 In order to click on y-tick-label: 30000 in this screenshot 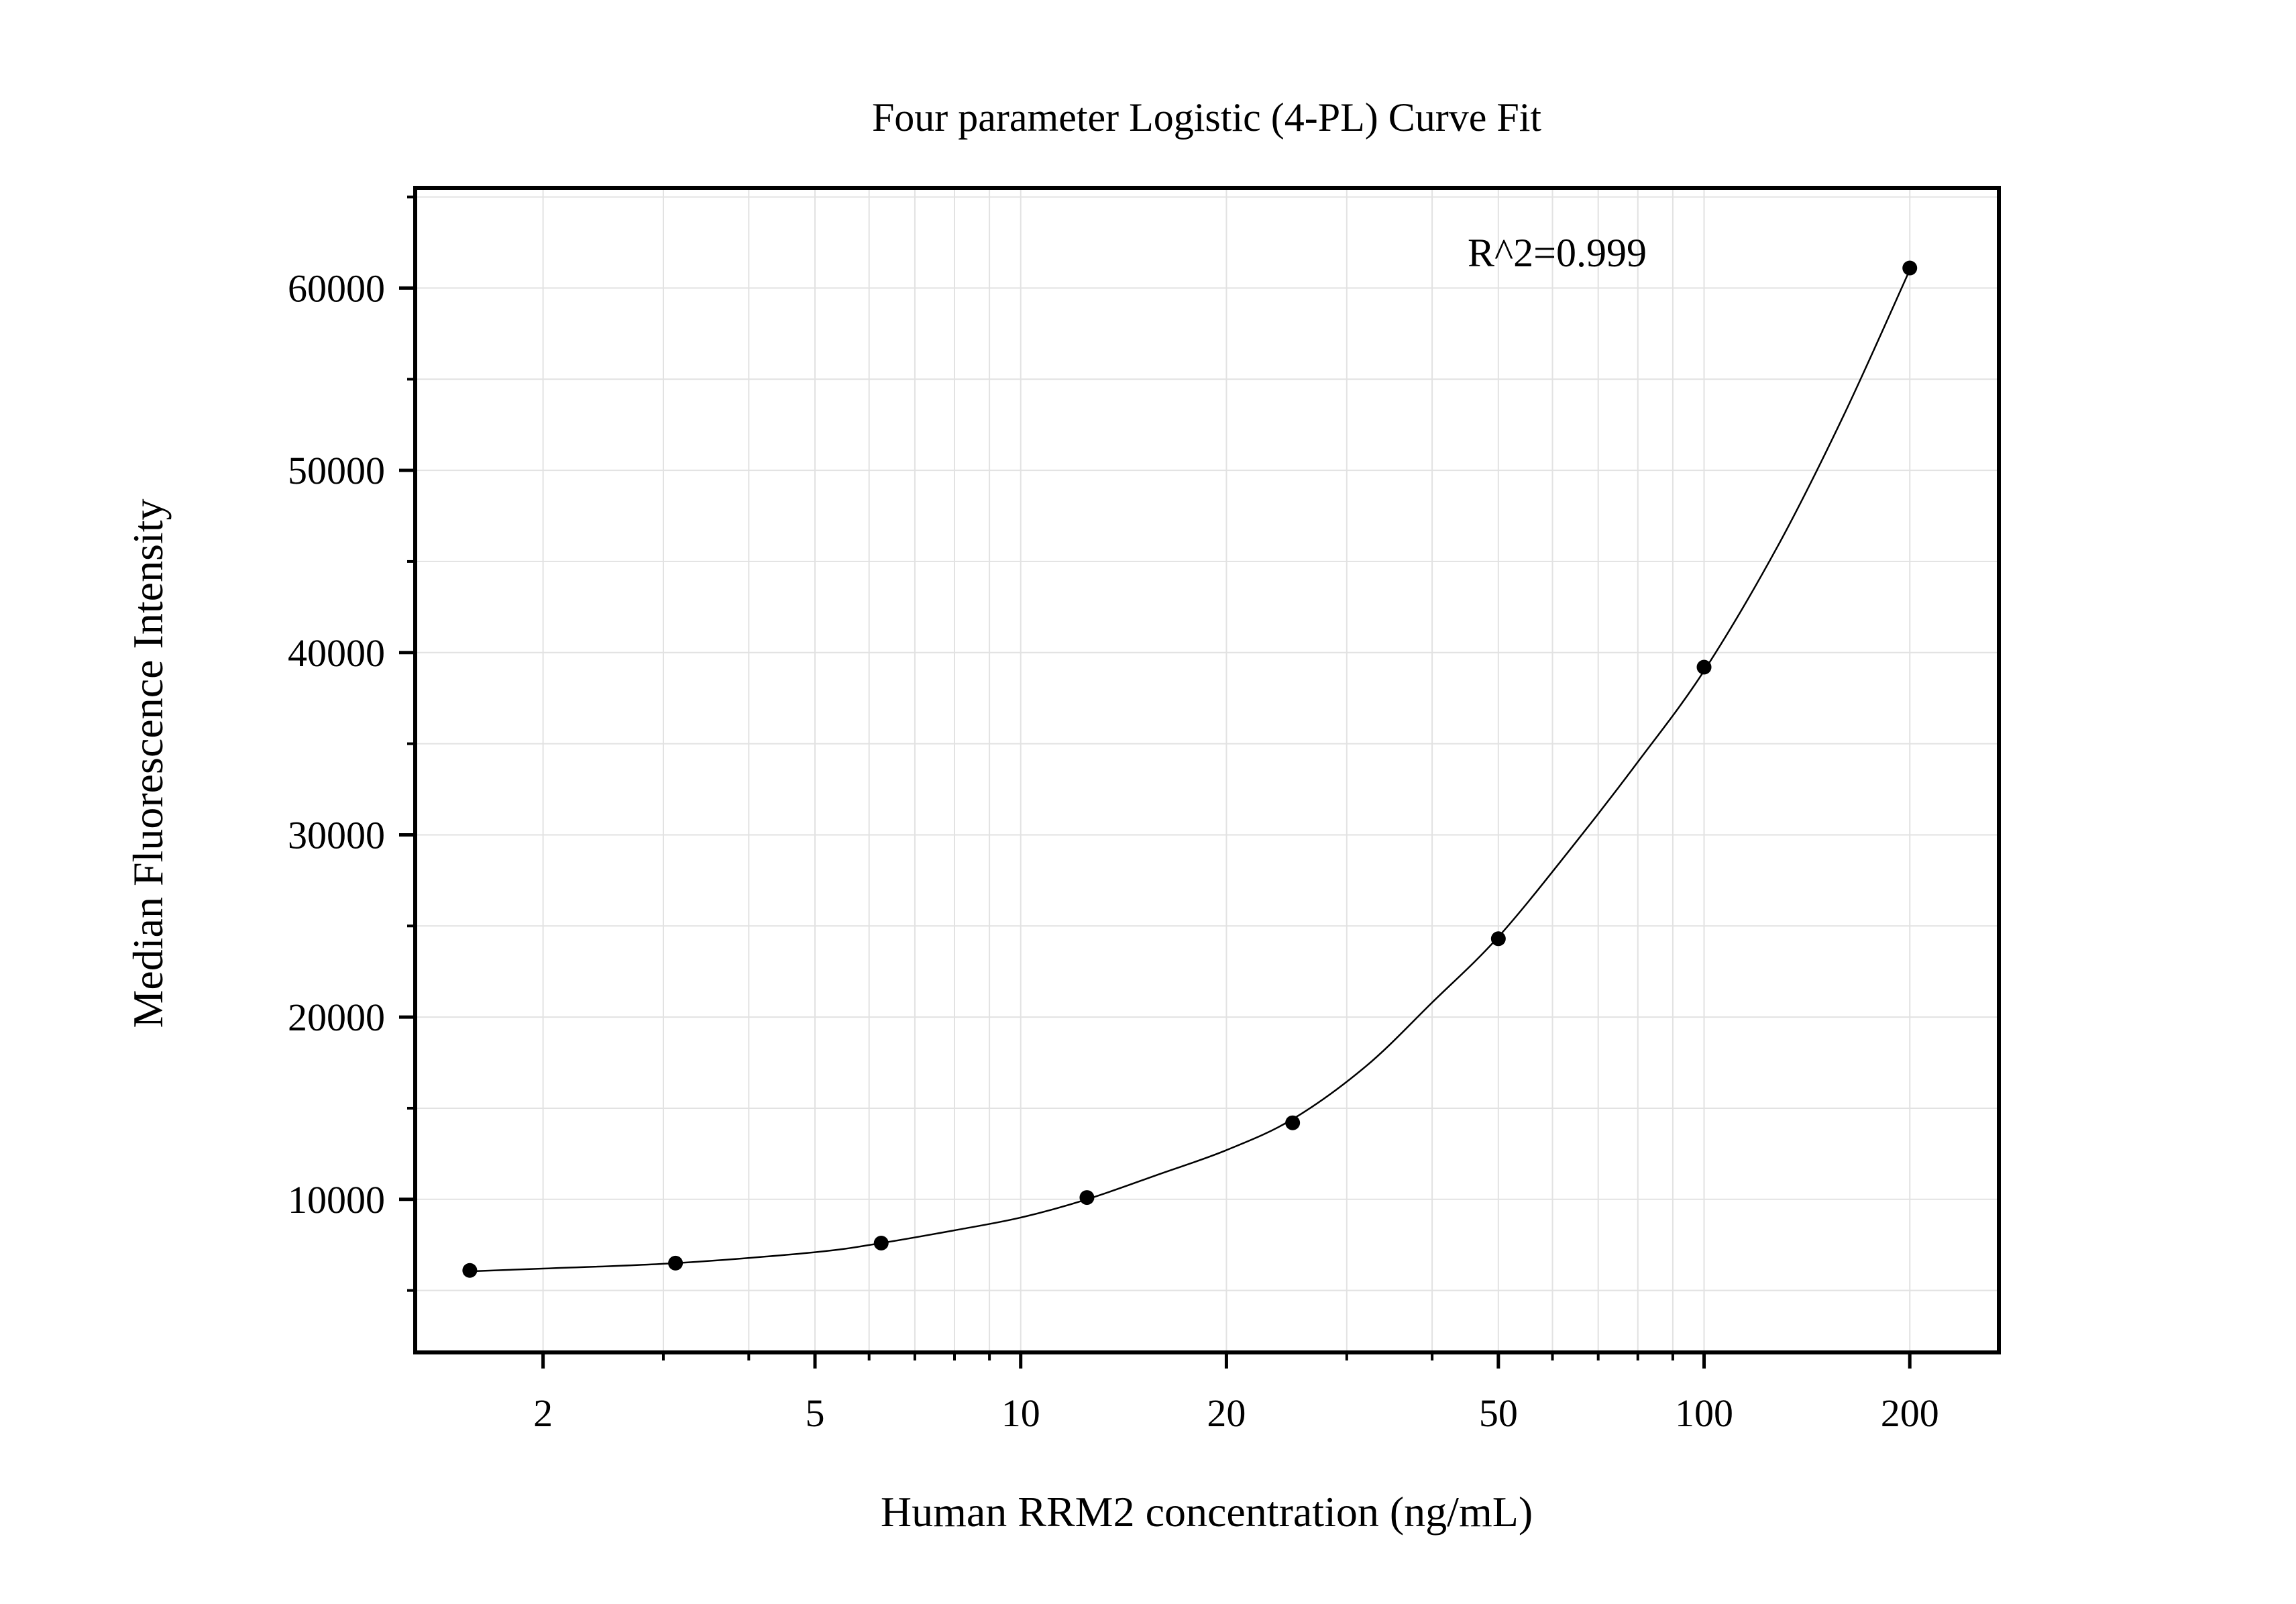, I will do `click(336, 835)`.